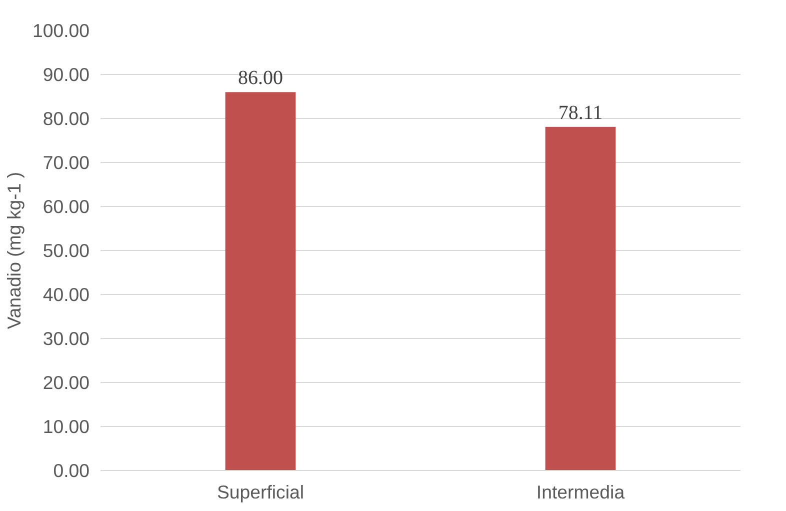  What do you see at coordinates (66, 294) in the screenshot?
I see `y-tick-label: 40.00` at bounding box center [66, 294].